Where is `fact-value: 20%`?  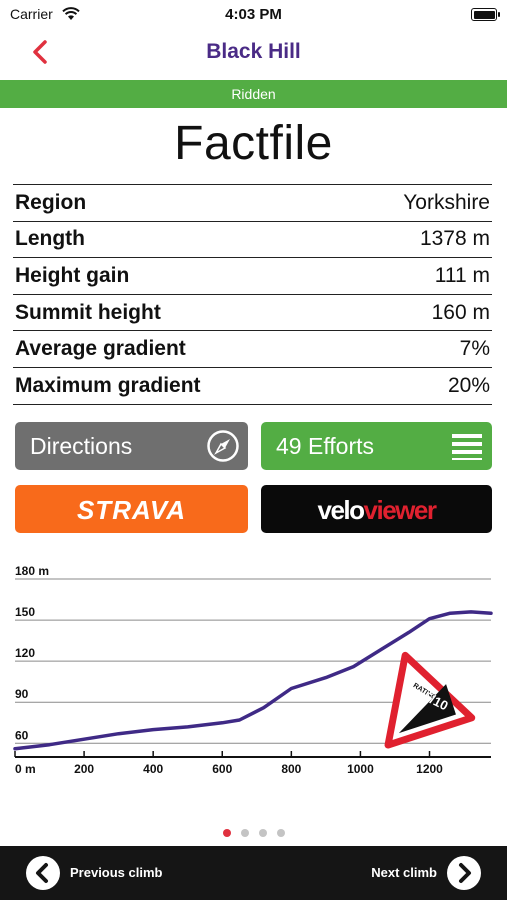
fact-value: 20% is located at coordinates (468, 385).